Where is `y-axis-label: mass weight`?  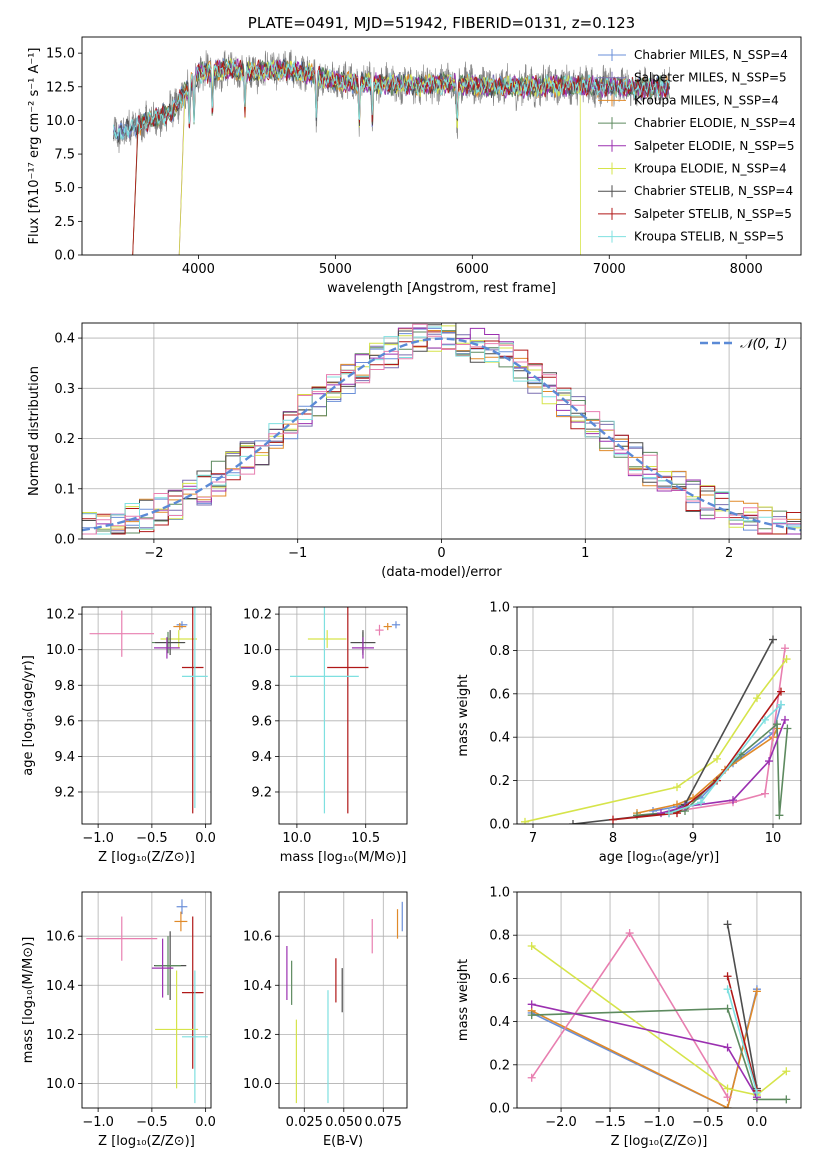
y-axis-label: mass weight is located at coordinates (463, 1000).